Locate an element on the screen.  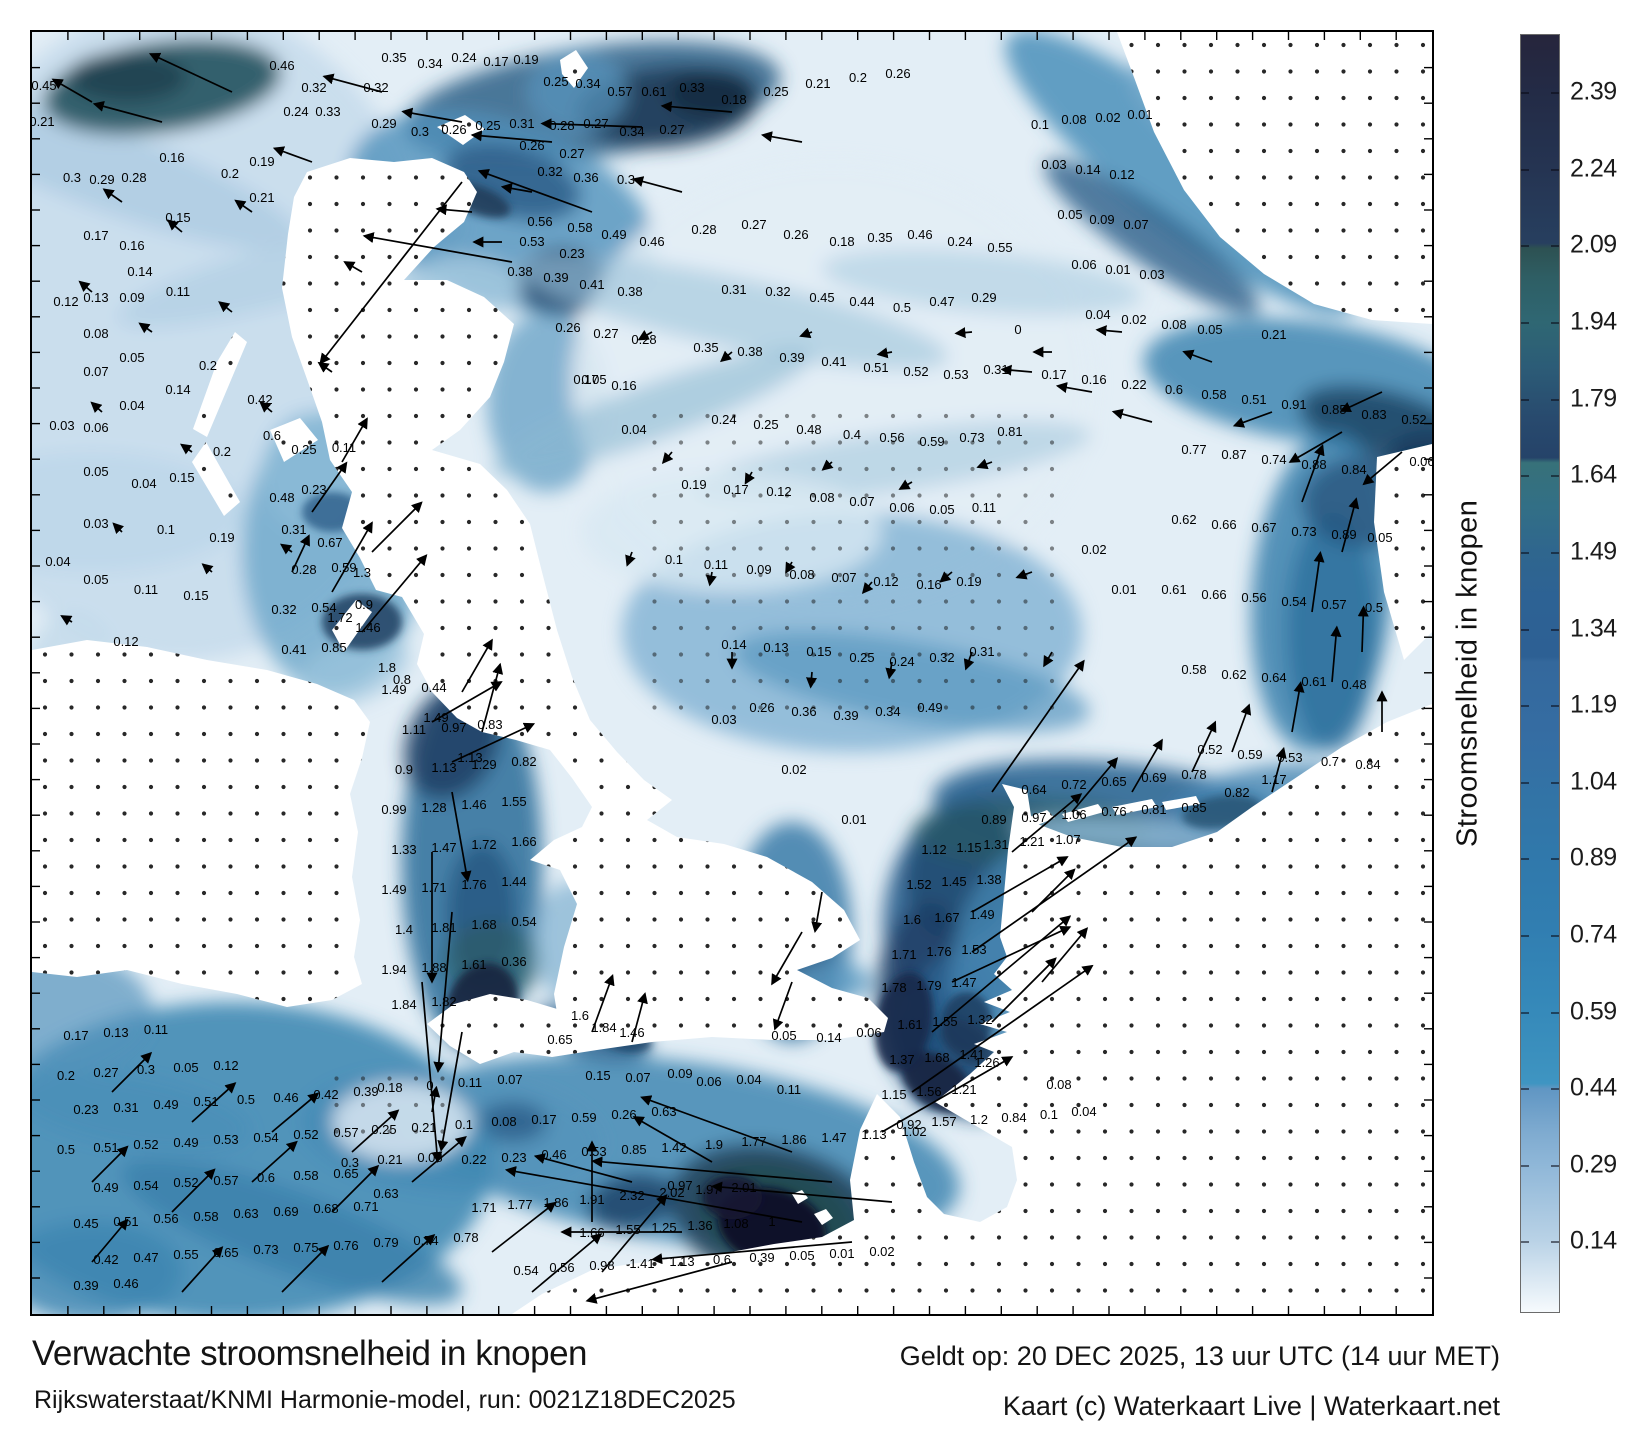
speed-value-label: 0.97 is located at coordinates (453, 727).